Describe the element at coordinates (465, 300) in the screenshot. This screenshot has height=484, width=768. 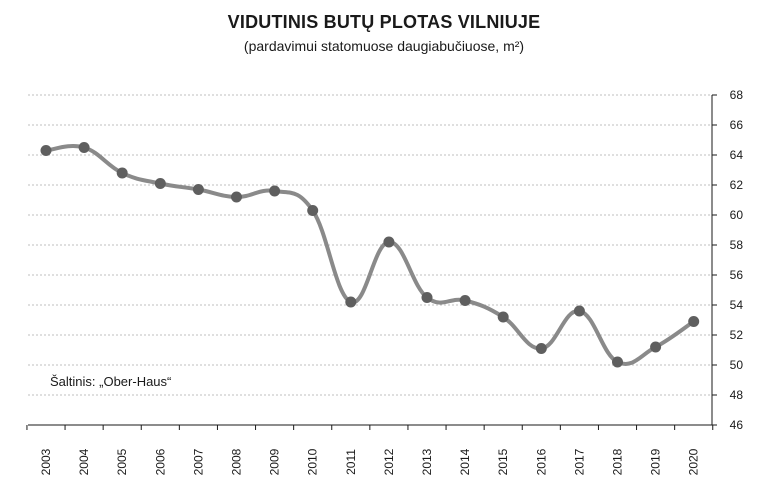
I see `data-point-2014` at that location.